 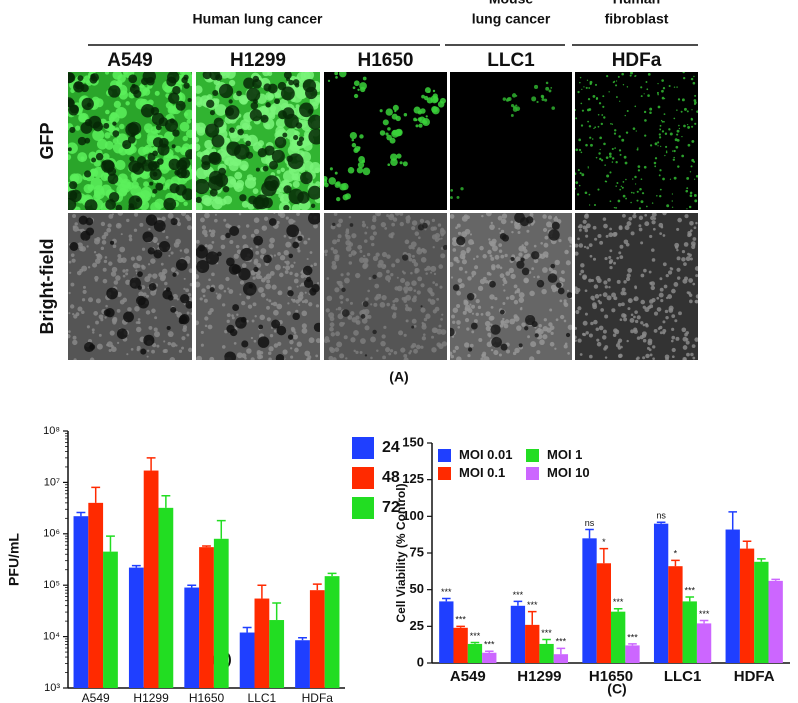 What do you see at coordinates (546, 641) in the screenshot?
I see `error-bar` at bounding box center [546, 641].